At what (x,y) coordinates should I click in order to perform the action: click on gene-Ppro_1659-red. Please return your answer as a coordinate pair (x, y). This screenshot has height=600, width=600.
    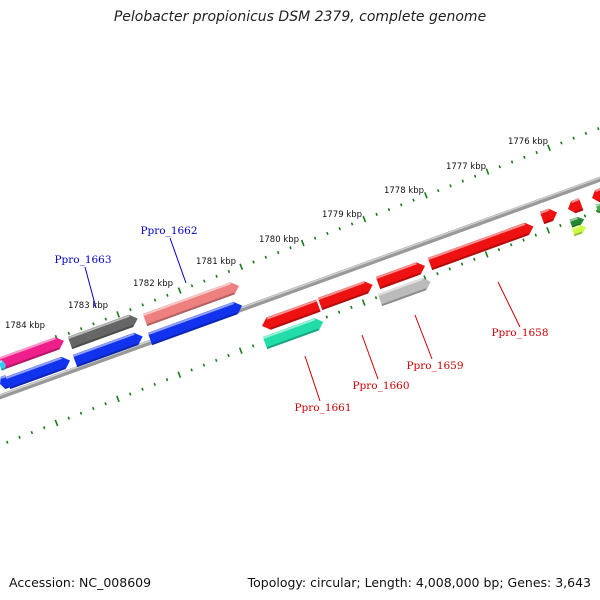
    Looking at the image, I should click on (400, 276).